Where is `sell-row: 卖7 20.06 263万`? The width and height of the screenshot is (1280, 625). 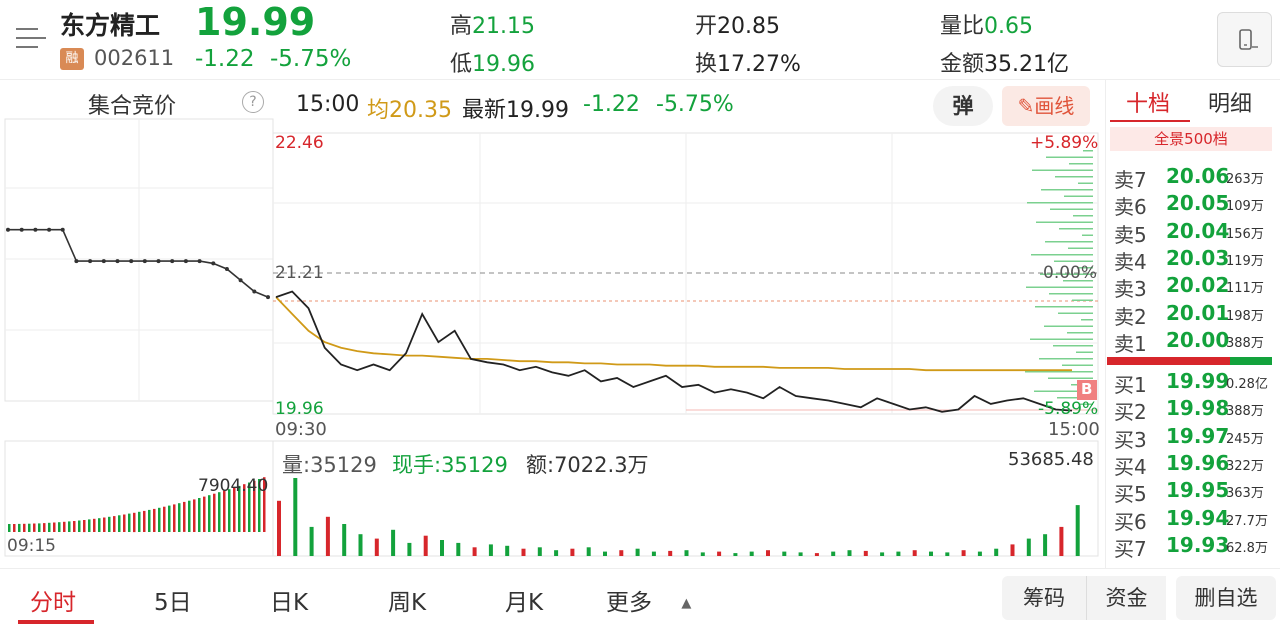
sell-row: 卖7 20.06 263万 is located at coordinates (1194, 178).